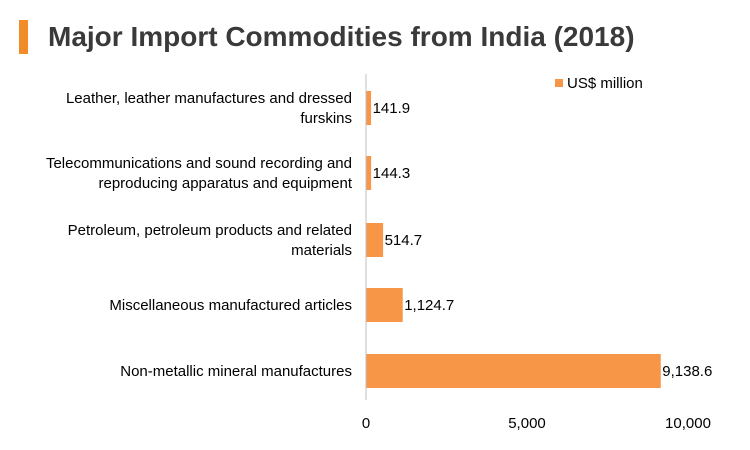 The width and height of the screenshot is (750, 450). I want to click on category-label: Non-metallic mineral manufactures, so click(236, 371).